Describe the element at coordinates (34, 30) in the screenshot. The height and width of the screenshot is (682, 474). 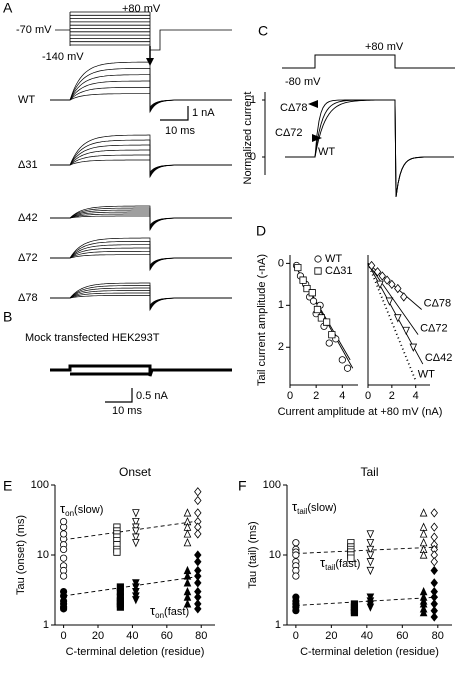
I see `voltage-label: -70 mV` at that location.